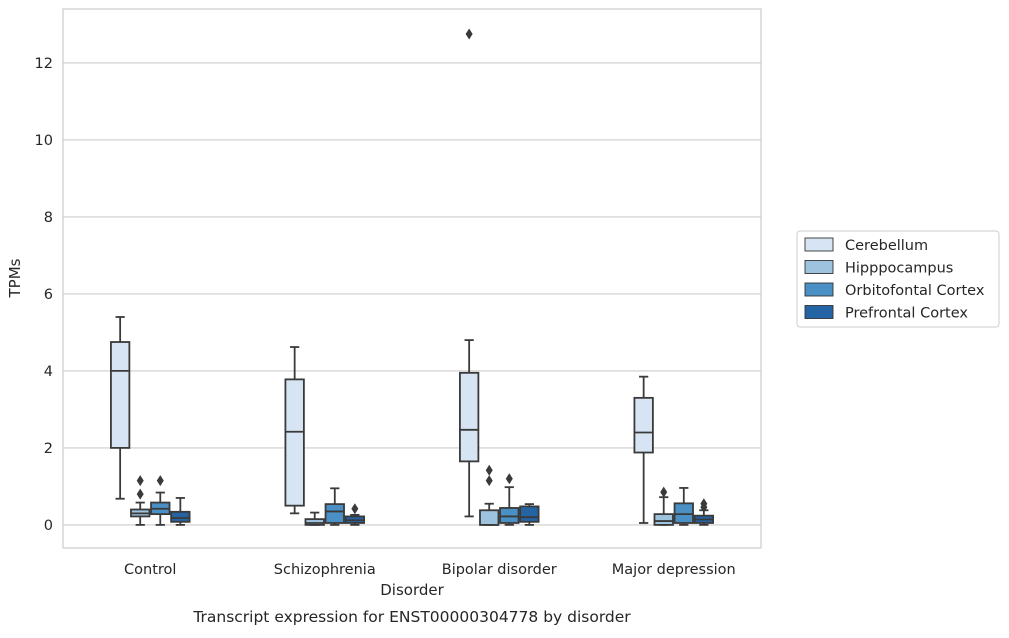 The image size is (1009, 638). Describe the element at coordinates (44, 64) in the screenshot. I see `y-tick-label-12: 12` at that location.